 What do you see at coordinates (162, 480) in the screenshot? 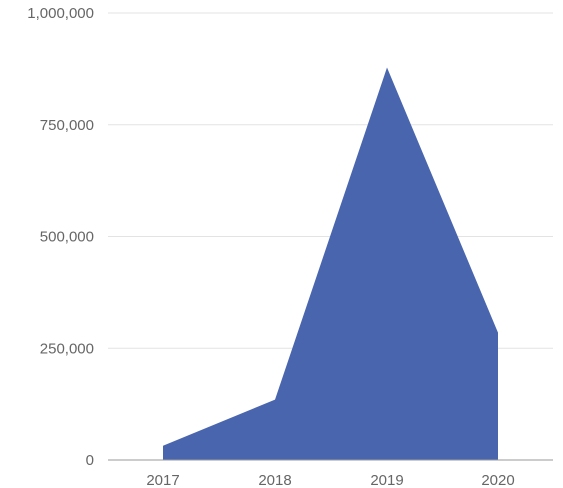
I see `x-tick-label: 2017` at bounding box center [162, 480].